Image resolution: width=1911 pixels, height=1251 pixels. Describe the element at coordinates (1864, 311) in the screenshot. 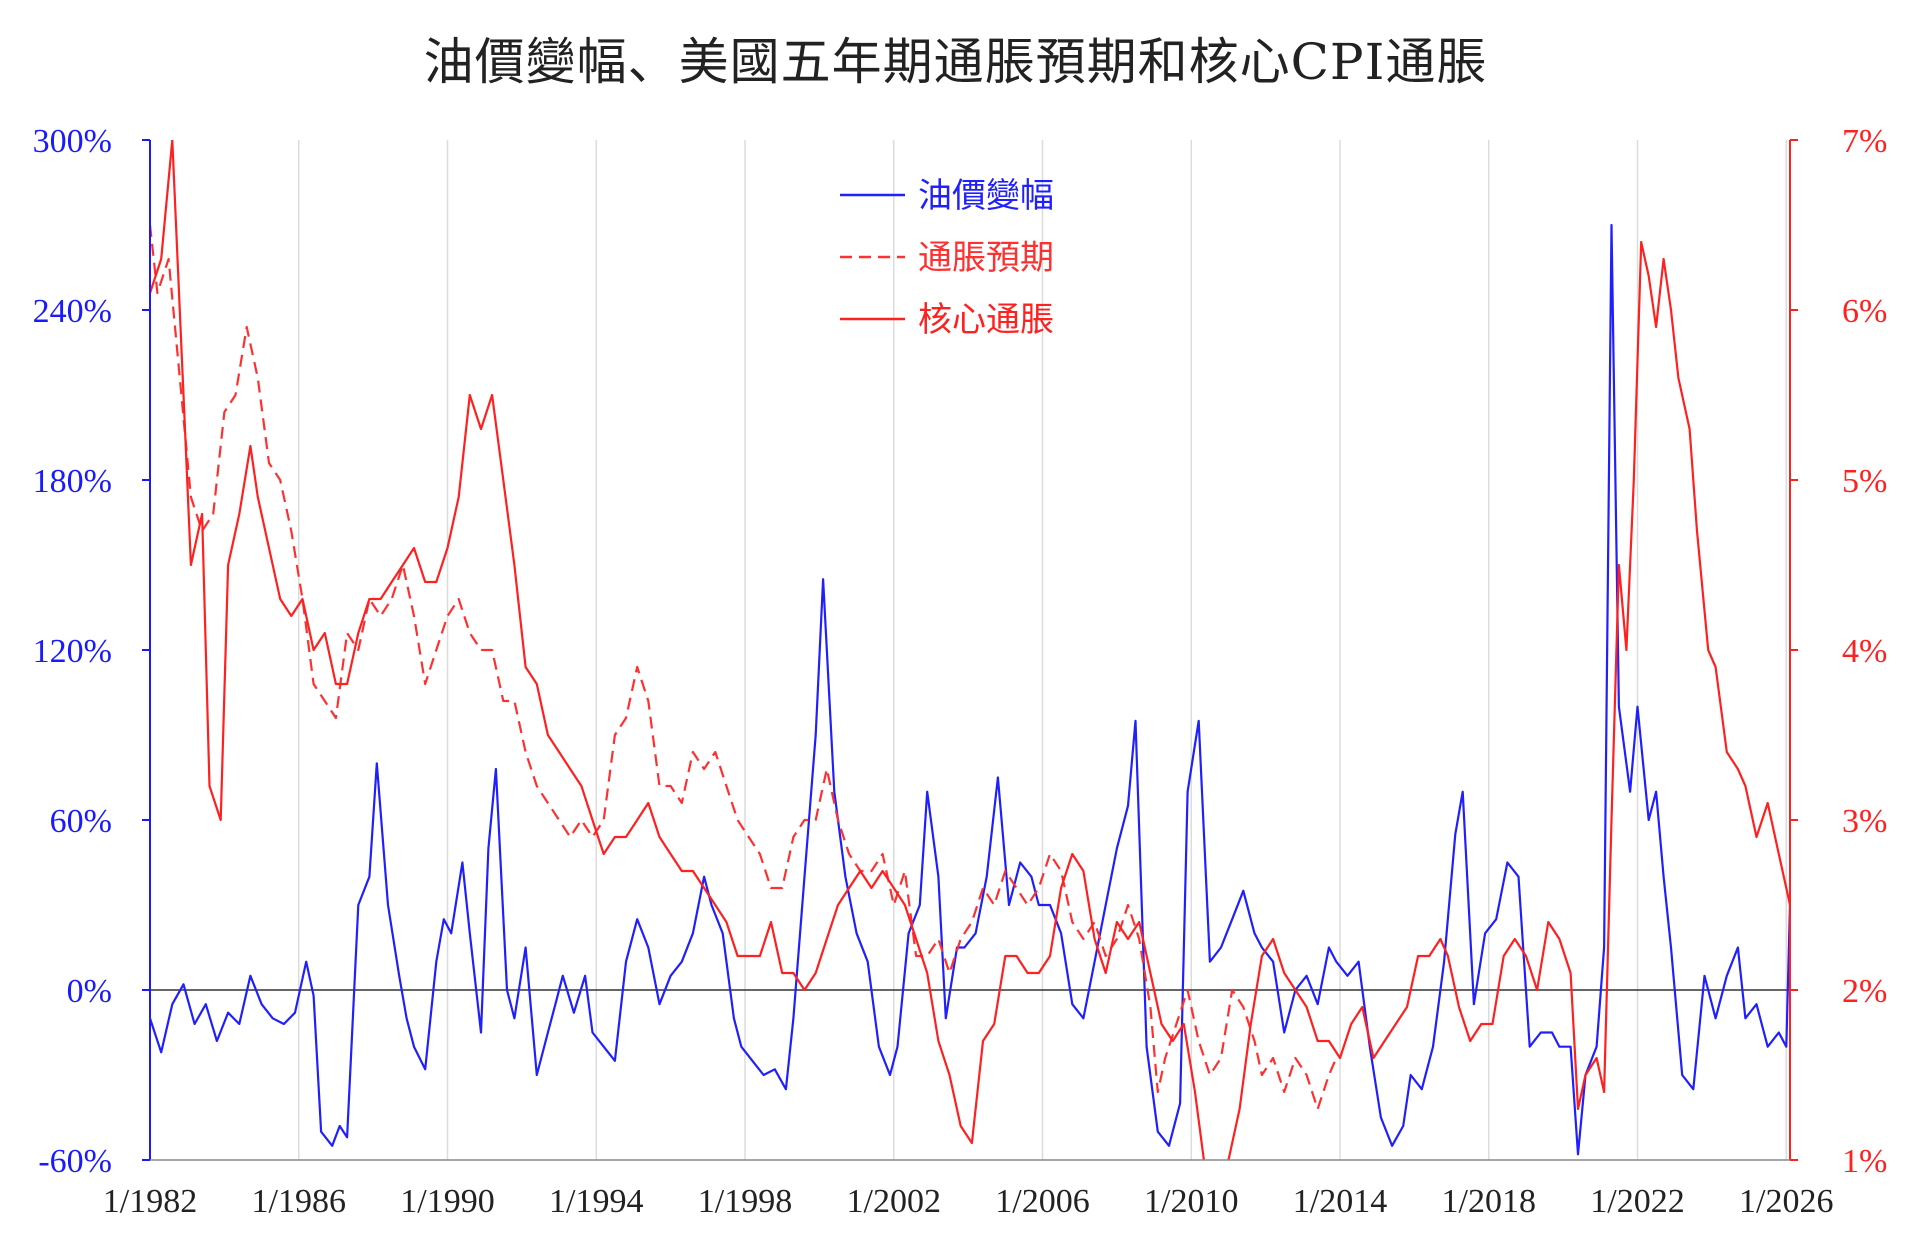

I see `right-tick-label: 6%` at that location.